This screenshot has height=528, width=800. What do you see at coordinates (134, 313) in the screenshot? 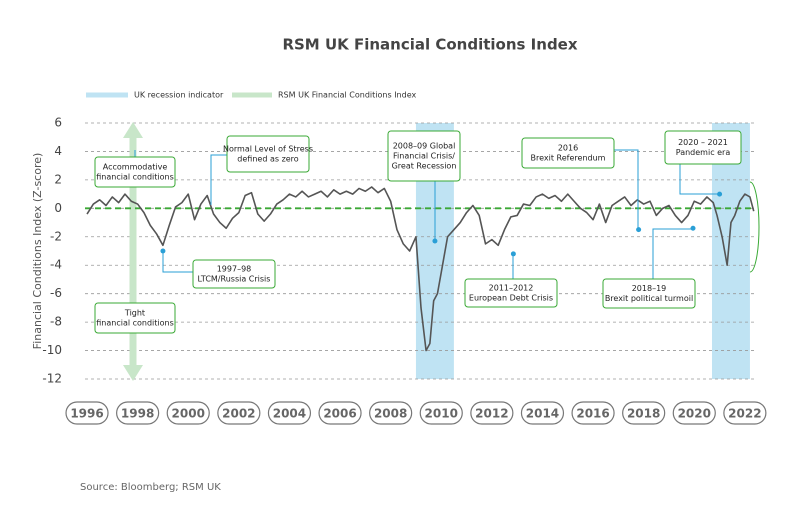
I see `annotation-text: Tight` at bounding box center [134, 313].